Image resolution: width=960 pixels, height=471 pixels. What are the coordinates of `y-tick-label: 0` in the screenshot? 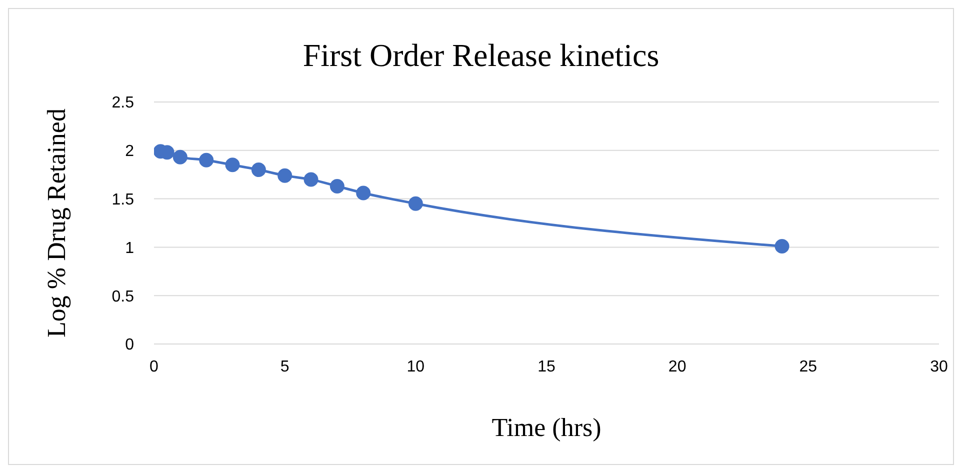 It's located at (129, 345).